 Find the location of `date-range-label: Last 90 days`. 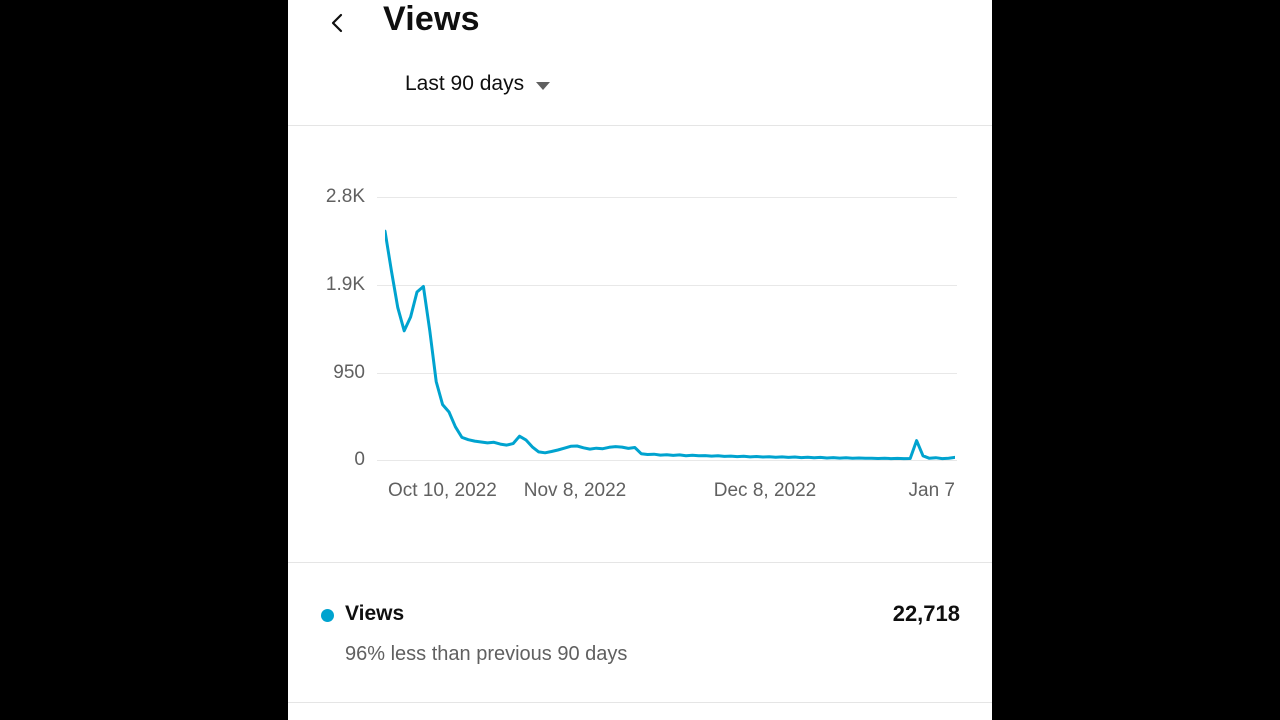

date-range-label: Last 90 days is located at coordinates (465, 83).